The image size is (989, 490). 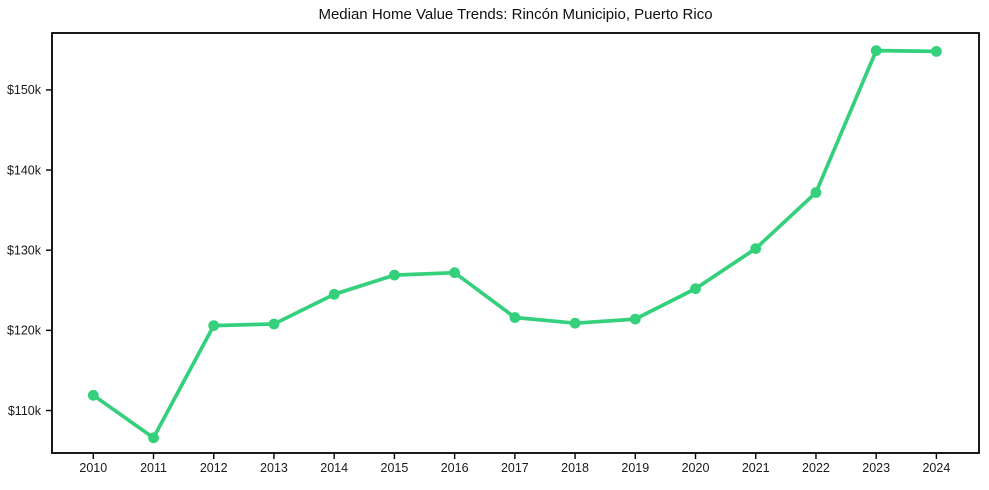 What do you see at coordinates (274, 468) in the screenshot?
I see `x-tick-label: 2013` at bounding box center [274, 468].